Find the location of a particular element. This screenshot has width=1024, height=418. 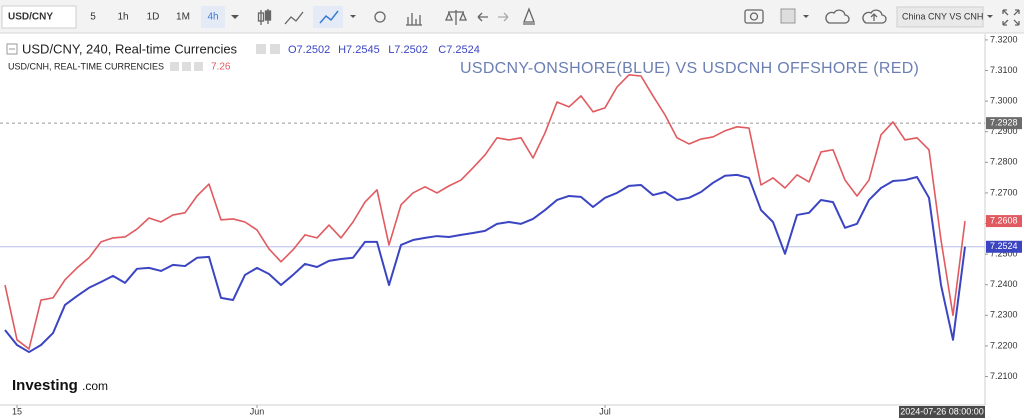

y-tick-label: 7.3000 is located at coordinates (1004, 100).